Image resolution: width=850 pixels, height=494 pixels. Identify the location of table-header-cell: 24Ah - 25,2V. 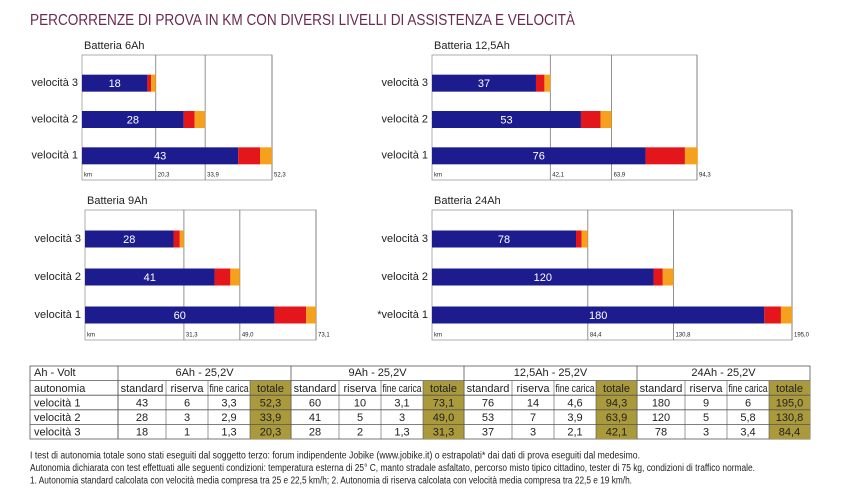
(723, 373).